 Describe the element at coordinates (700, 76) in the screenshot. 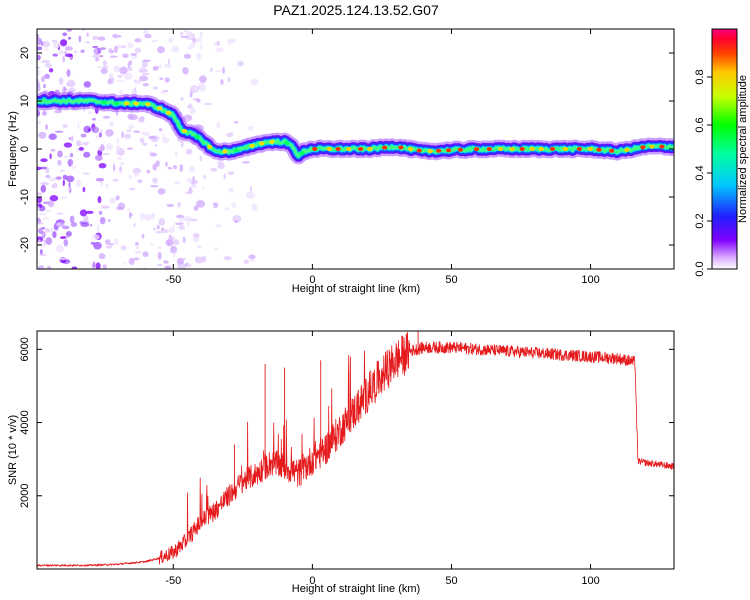

I see `colorbar-tick-label: 0.8` at that location.